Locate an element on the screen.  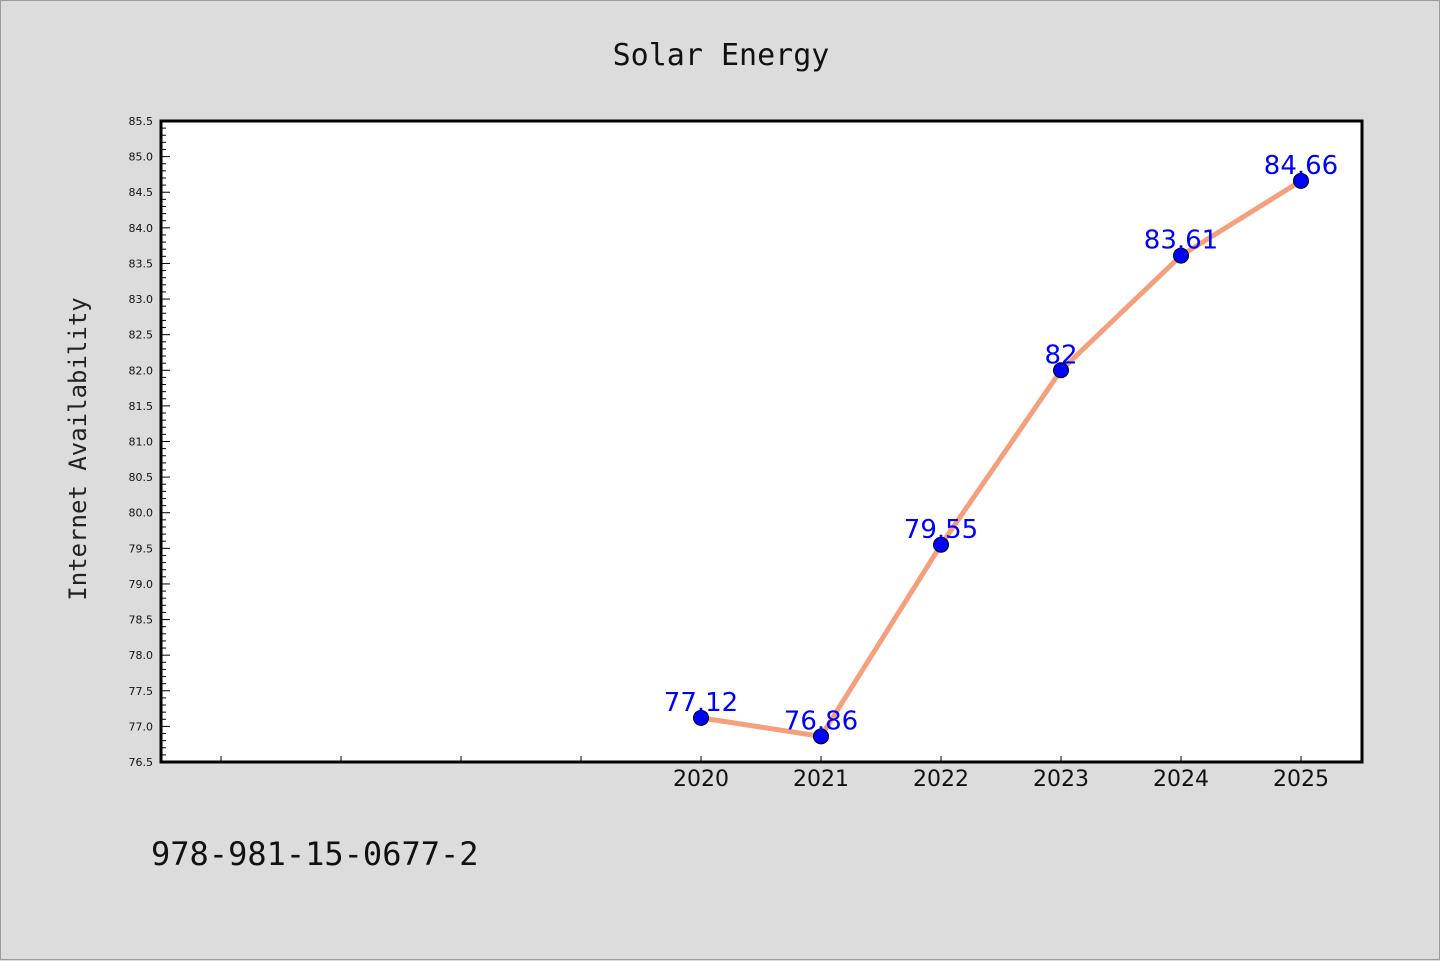
y-tick-label: 77.5 is located at coordinates (141, 691).